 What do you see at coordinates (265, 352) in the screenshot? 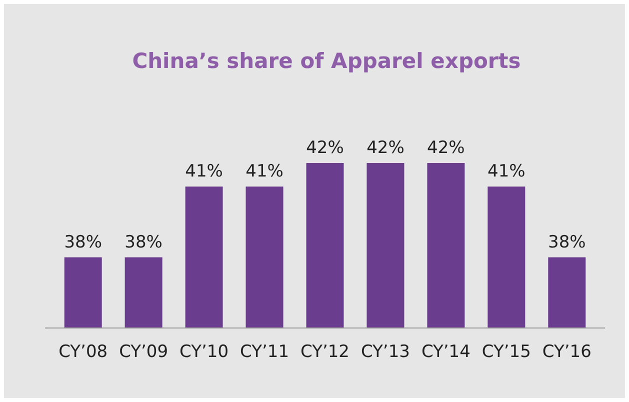
I see `x-tick-label: CY’11` at bounding box center [265, 352].